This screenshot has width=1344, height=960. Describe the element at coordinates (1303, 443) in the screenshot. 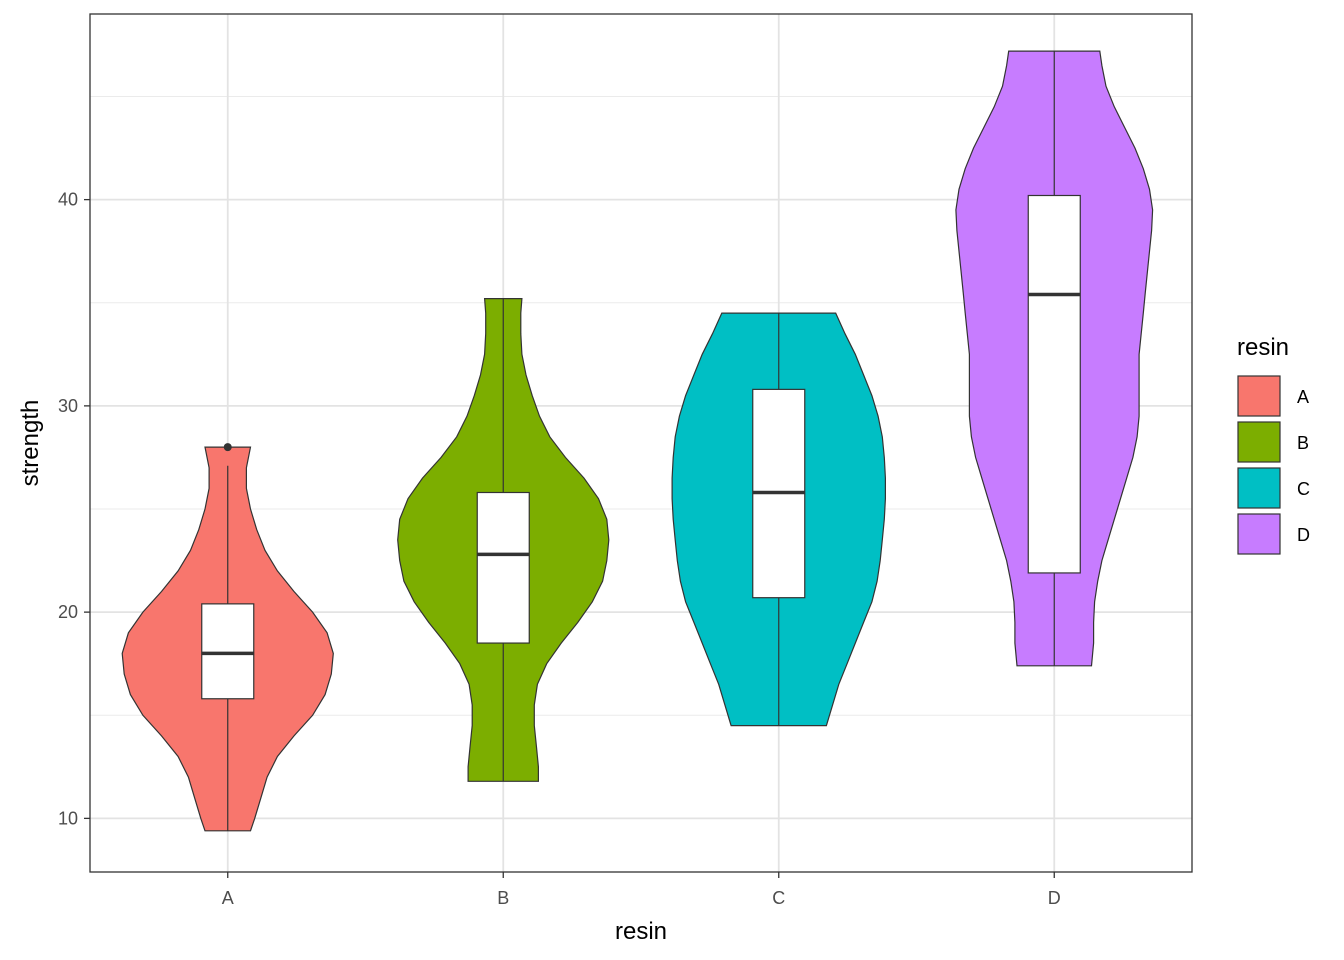

I see `legend-label-B: B` at that location.